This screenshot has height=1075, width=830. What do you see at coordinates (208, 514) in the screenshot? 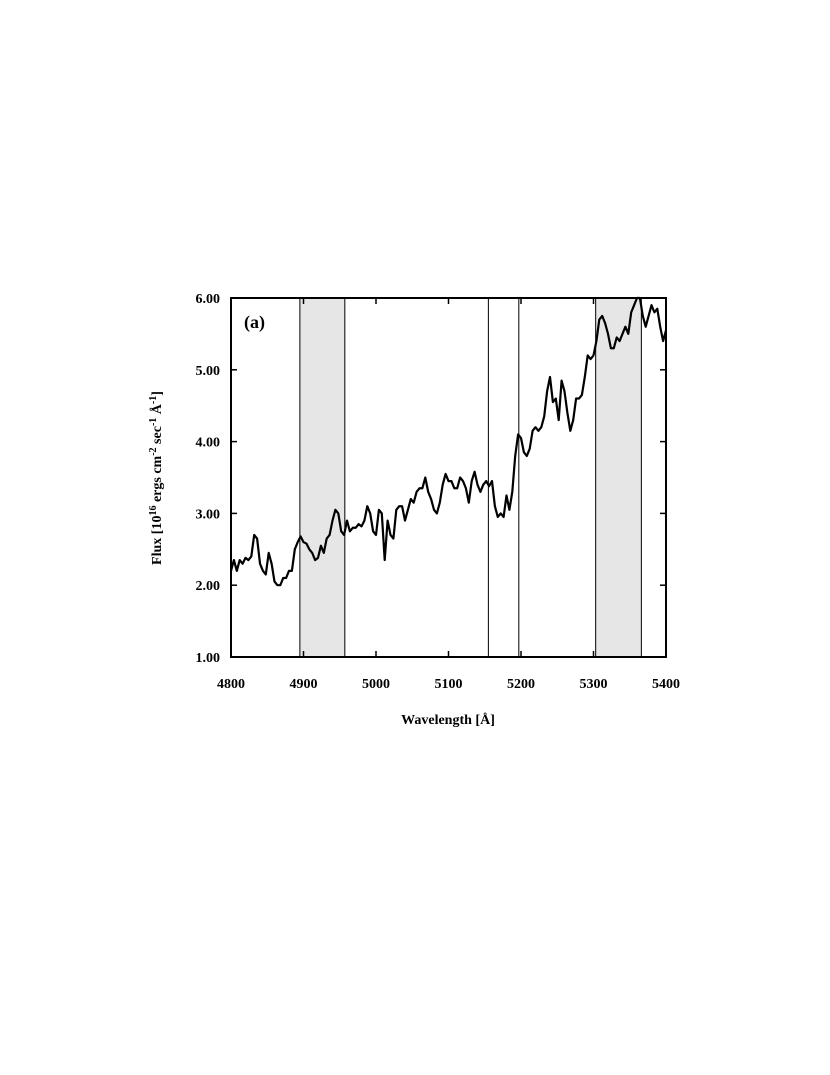
I see `y-tick-label: 3.00` at bounding box center [208, 514].